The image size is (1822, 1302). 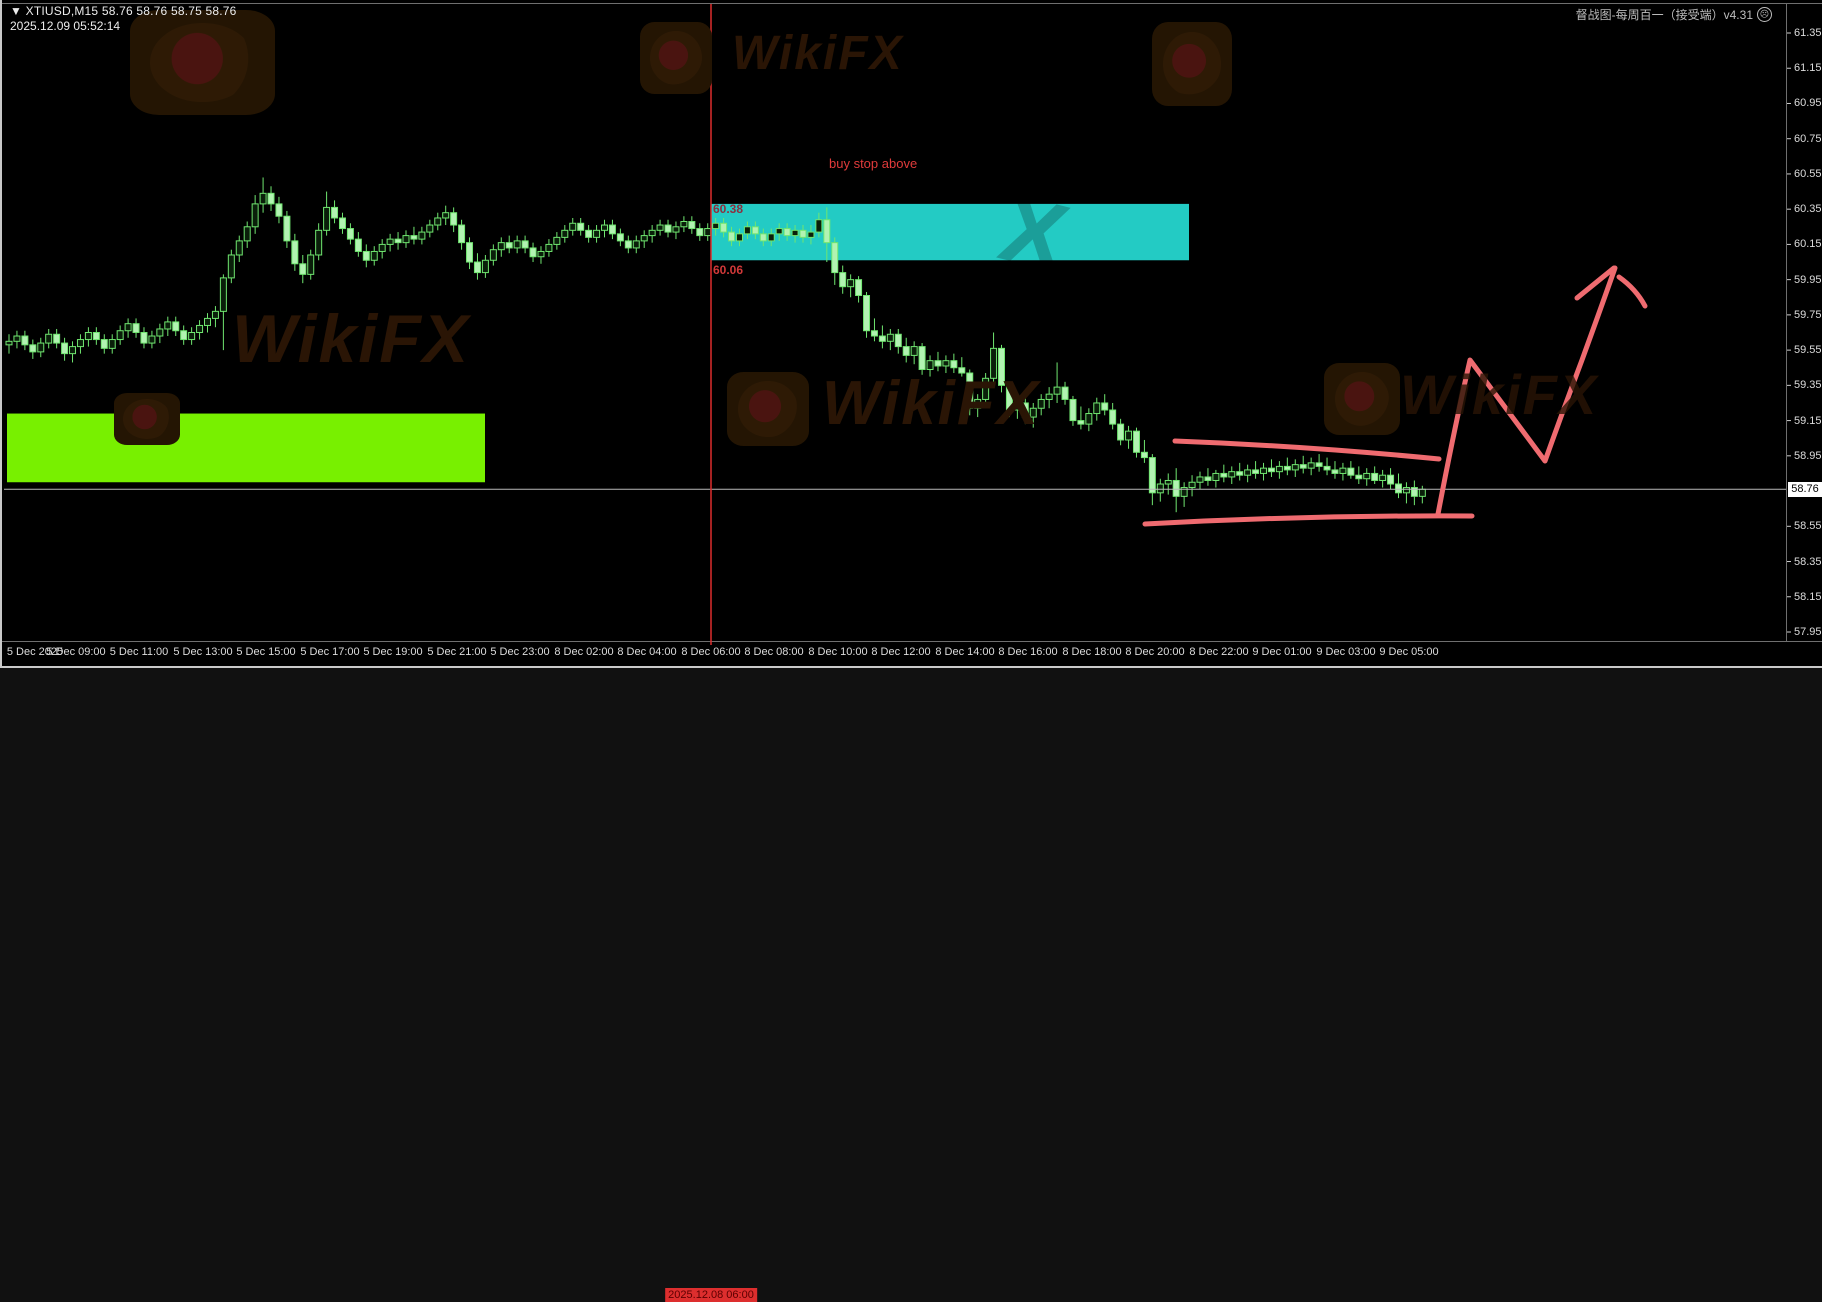 I want to click on price-tick-label: 60.55, so click(x=1808, y=173).